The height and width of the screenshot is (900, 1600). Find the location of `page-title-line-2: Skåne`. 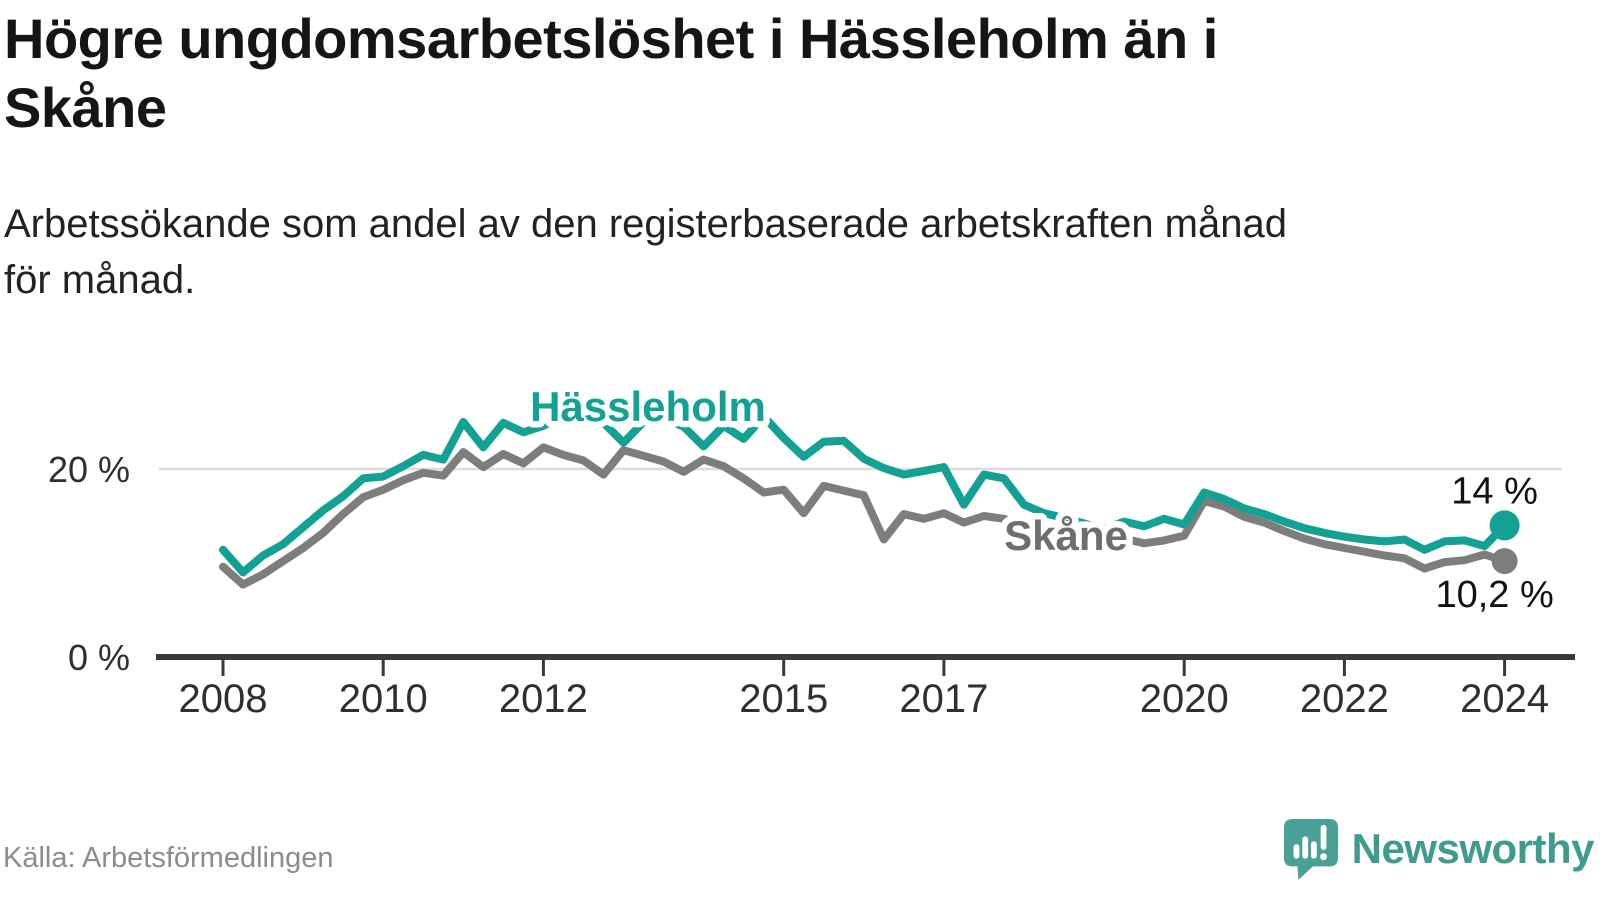

page-title-line-2: Skåne is located at coordinates (85, 107).